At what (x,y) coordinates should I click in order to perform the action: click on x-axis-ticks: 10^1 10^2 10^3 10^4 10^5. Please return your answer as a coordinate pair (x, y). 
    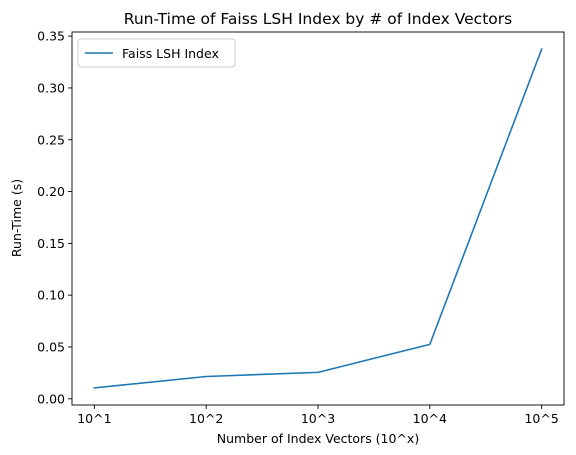
    Looking at the image, I should click on (318, 415).